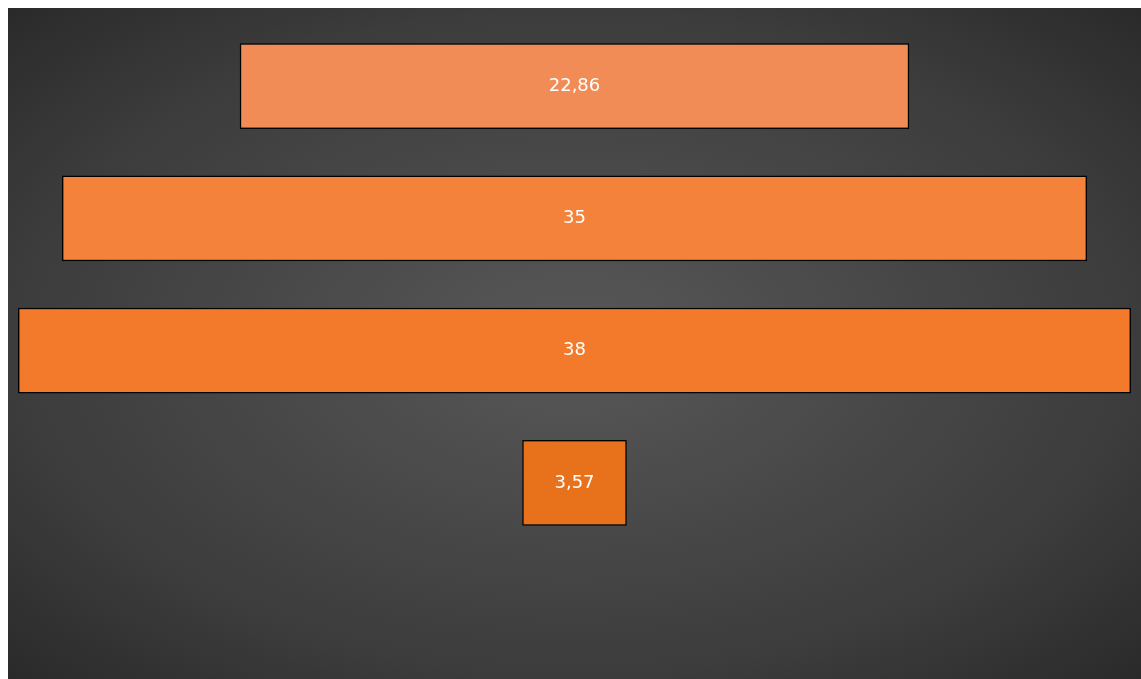  What do you see at coordinates (574, 349) in the screenshot?
I see `data-label: 38` at bounding box center [574, 349].